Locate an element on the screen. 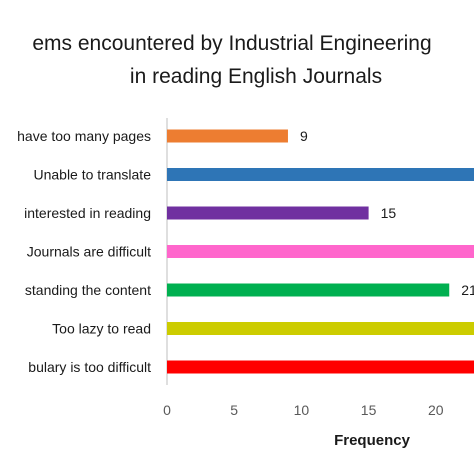 This screenshot has width=474, height=474. data-label-0: 9 is located at coordinates (304, 136).